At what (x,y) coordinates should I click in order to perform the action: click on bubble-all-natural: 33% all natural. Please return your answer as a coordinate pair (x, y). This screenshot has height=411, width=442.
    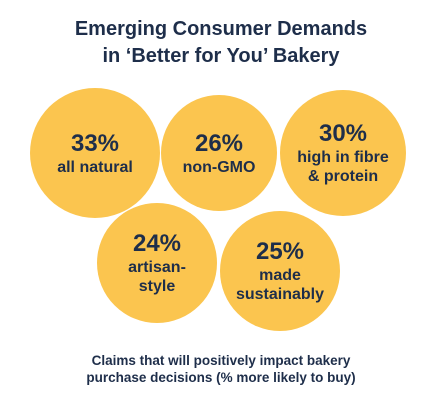
    Looking at the image, I should click on (95, 153).